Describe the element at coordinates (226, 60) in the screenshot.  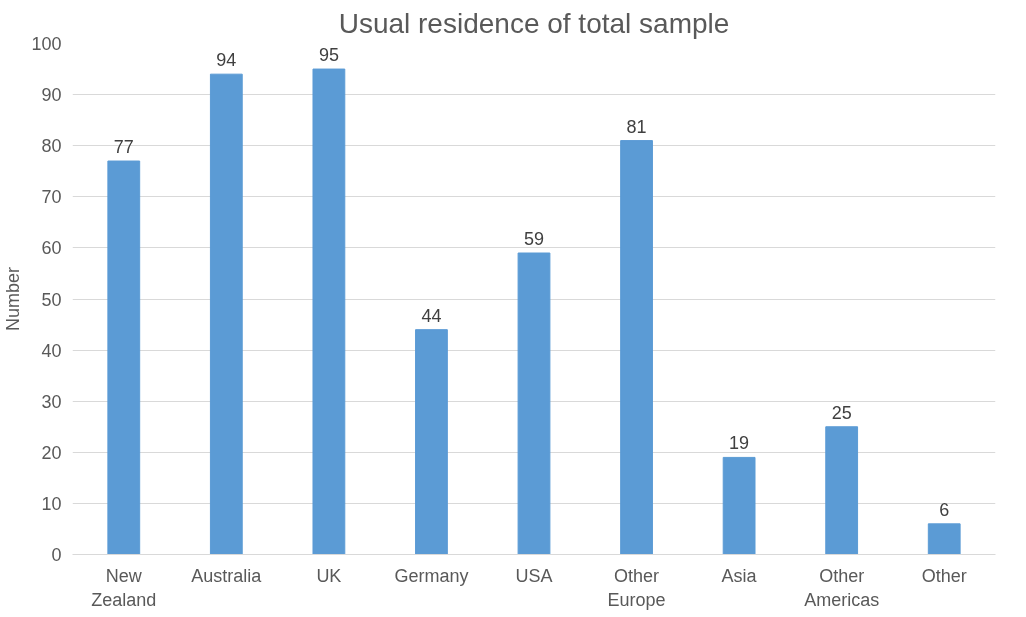
I see `data-label: 94` at that location.